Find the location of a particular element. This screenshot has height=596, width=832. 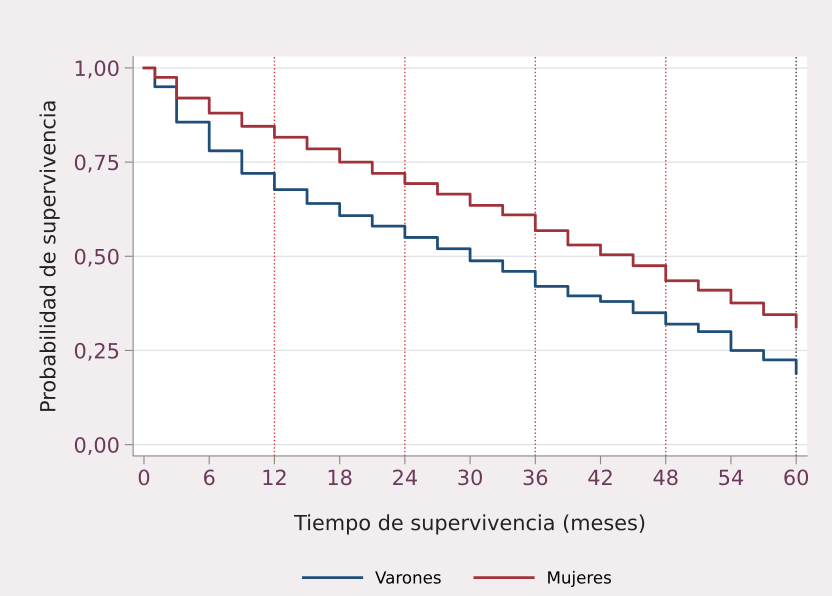

x-tick-label: 12 is located at coordinates (274, 477).